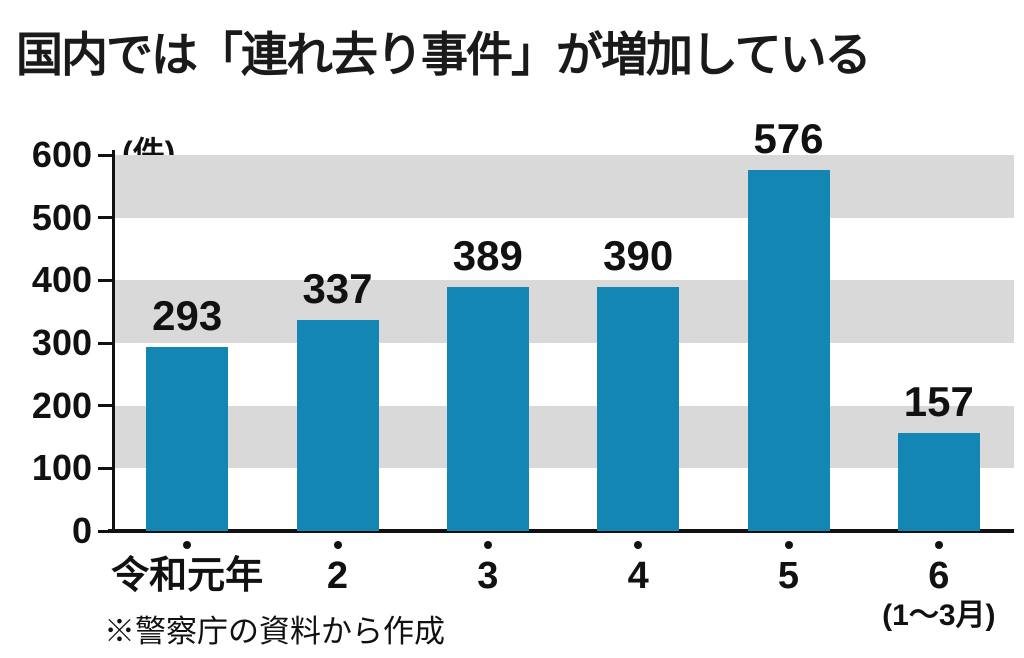  What do you see at coordinates (444, 54) in the screenshot?
I see `chart-title: 国内では「連れ去り事件」が増加している` at bounding box center [444, 54].